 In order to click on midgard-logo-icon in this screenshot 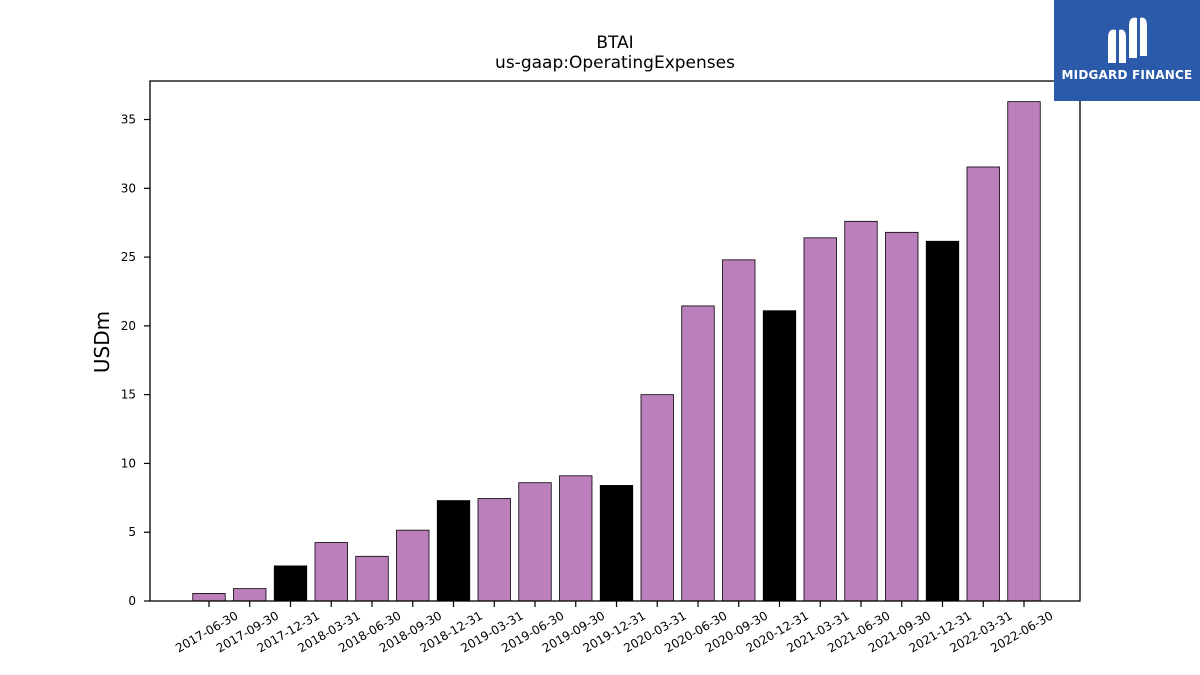, I will do `click(1127, 40)`.